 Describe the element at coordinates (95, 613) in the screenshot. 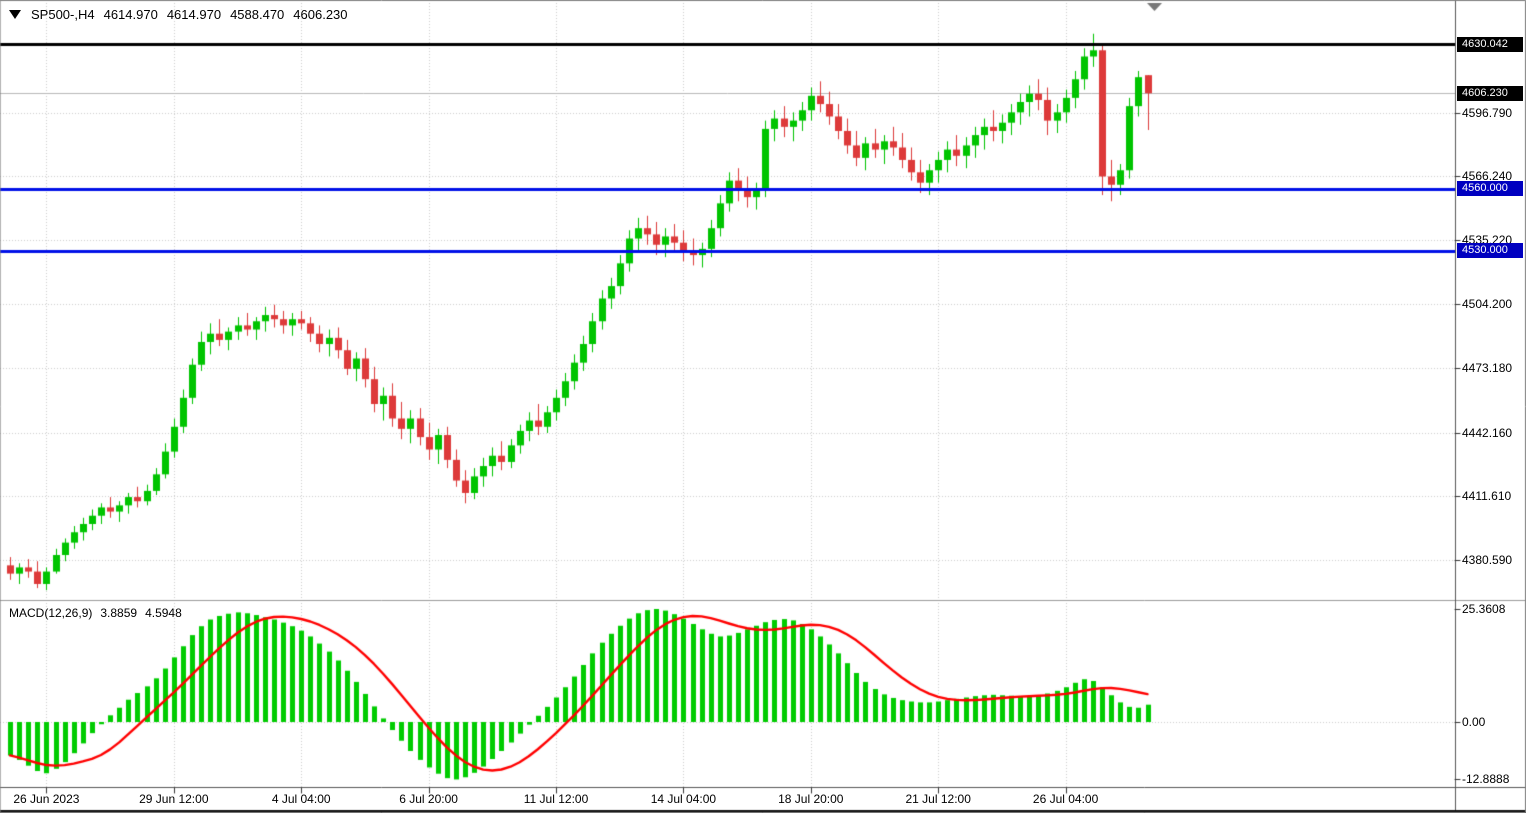

I see `macd-indicator-label: MACD(12,26,9) 3.8859 4.5948` at that location.